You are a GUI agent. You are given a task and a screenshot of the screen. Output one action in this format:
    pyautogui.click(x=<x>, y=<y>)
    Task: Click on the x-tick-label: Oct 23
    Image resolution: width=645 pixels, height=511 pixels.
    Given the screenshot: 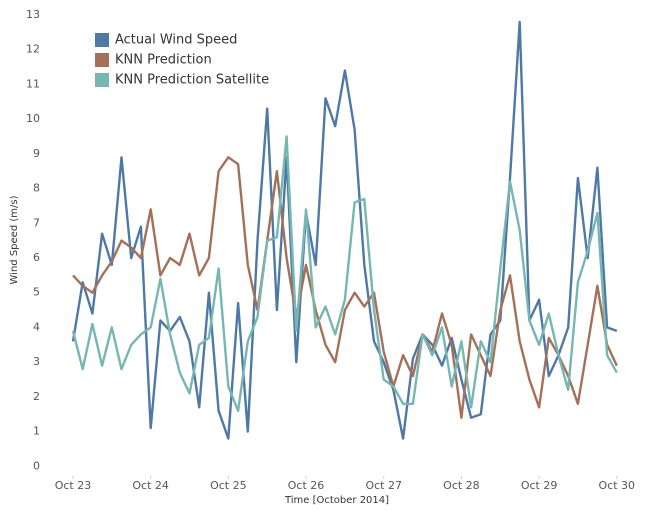 What is the action you would take?
    pyautogui.click(x=73, y=485)
    